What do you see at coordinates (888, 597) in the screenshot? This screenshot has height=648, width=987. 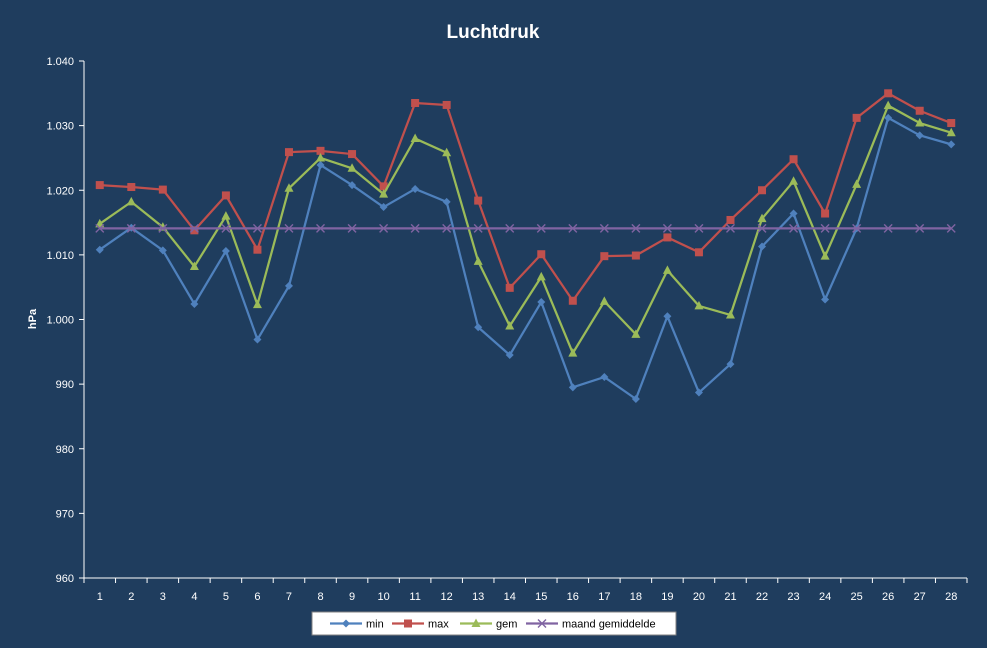 I see `x-tick-label: 26` at bounding box center [888, 597].